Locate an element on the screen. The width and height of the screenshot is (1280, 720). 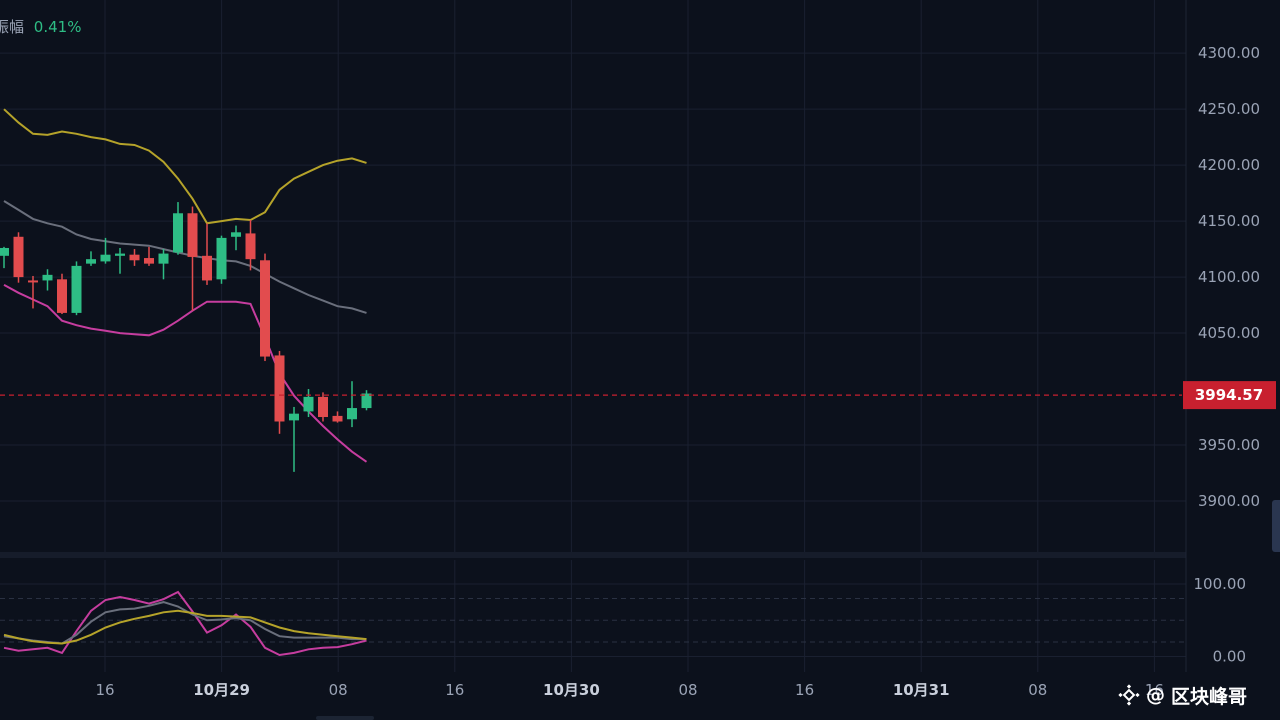
panel-resize-handle is located at coordinates (1276, 526).